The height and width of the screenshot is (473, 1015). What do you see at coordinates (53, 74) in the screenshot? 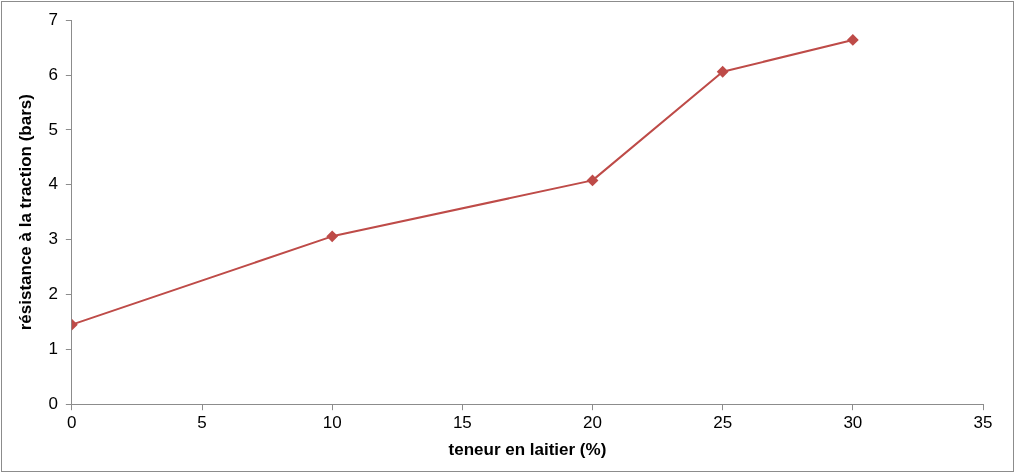
I see `y-tick-label: 6` at bounding box center [53, 74].